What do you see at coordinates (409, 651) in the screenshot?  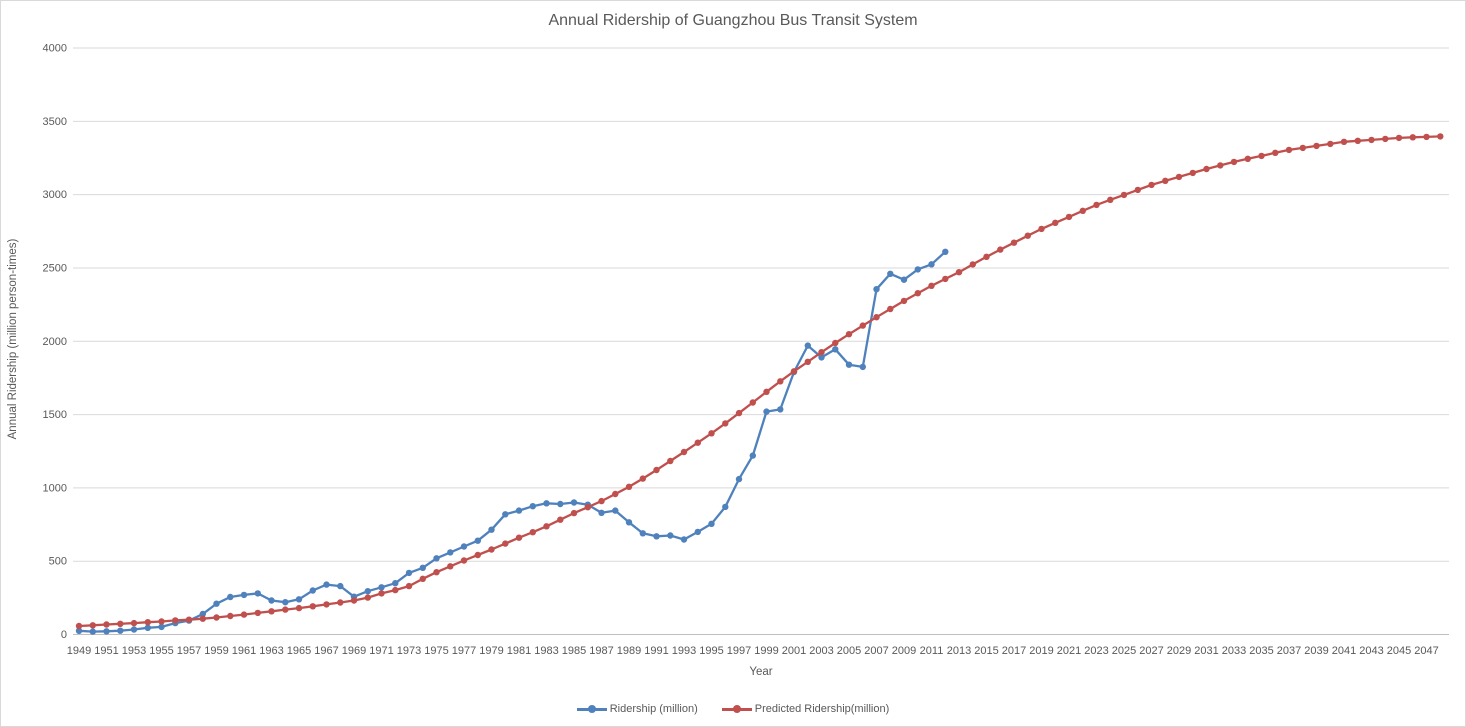 I see `x-tick-label: 1973` at bounding box center [409, 651].